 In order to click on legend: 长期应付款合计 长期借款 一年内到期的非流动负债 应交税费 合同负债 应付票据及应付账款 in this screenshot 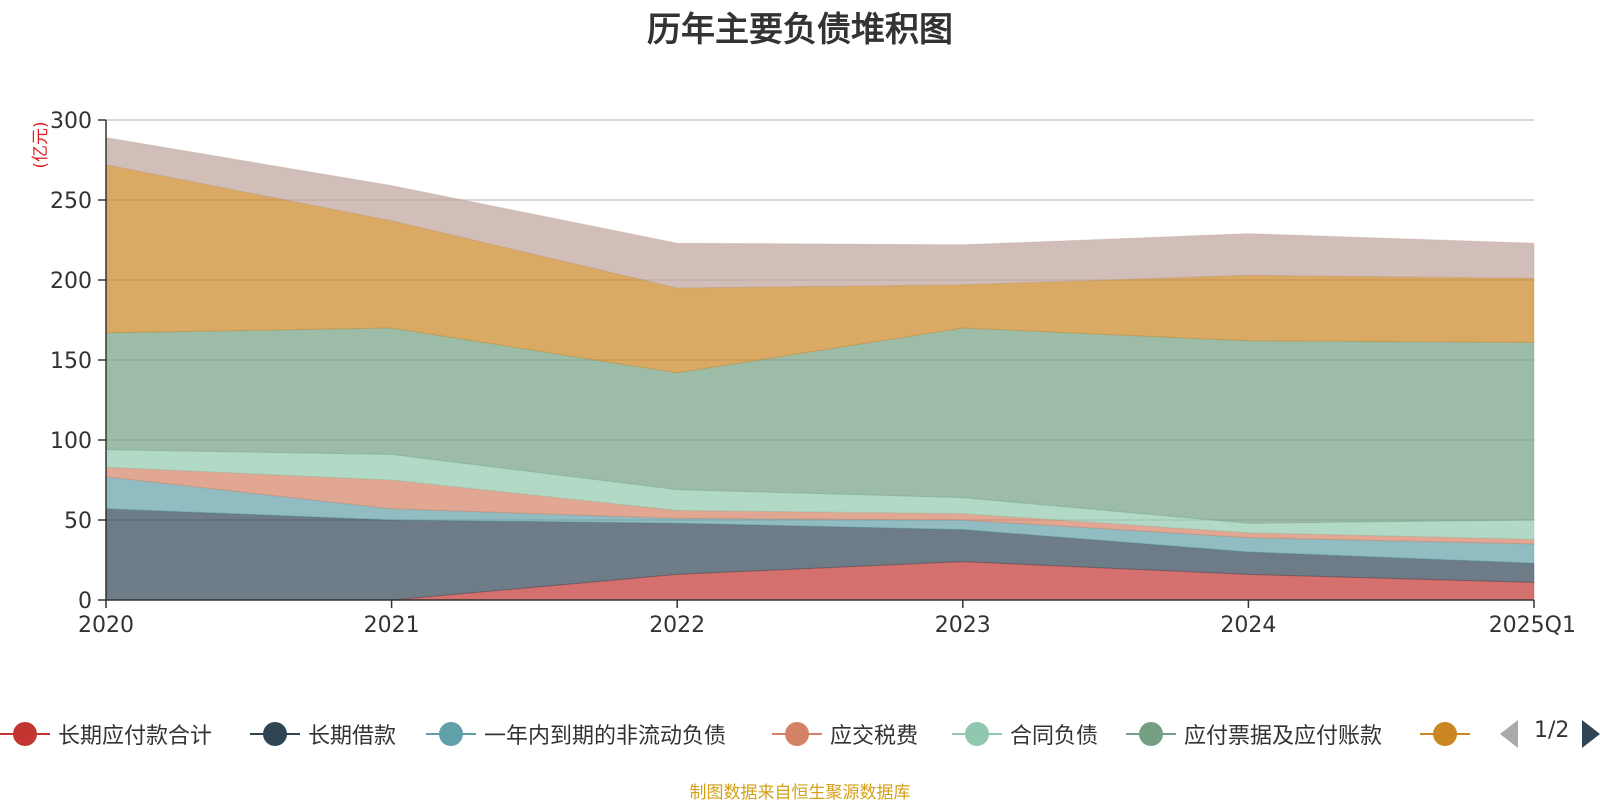, I will do `click(800, 734)`.